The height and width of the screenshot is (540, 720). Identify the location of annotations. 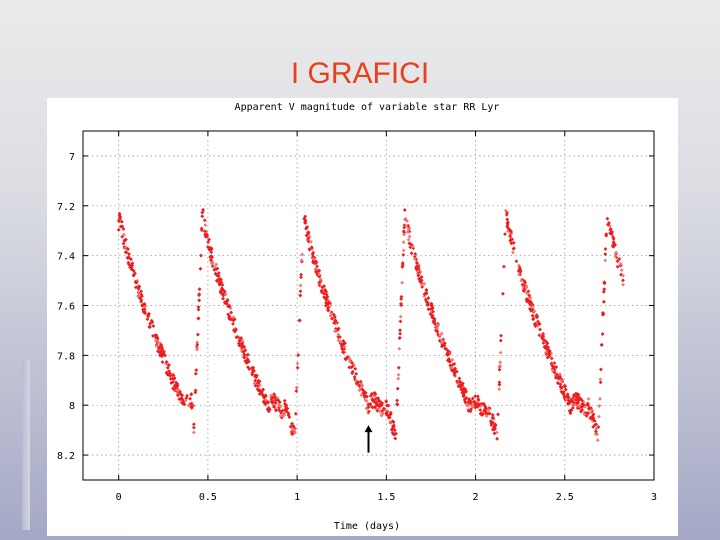
(368, 439).